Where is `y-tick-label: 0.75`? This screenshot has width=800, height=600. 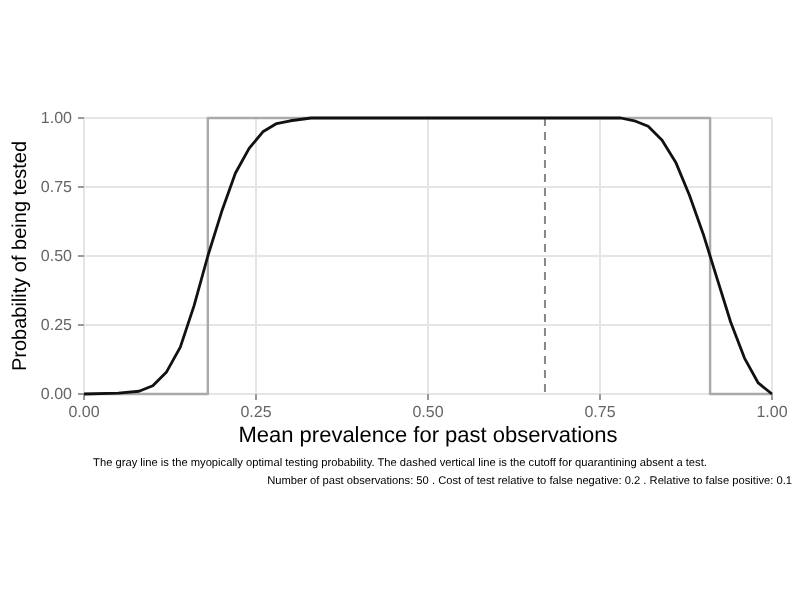
y-tick-label: 0.75 is located at coordinates (57, 187).